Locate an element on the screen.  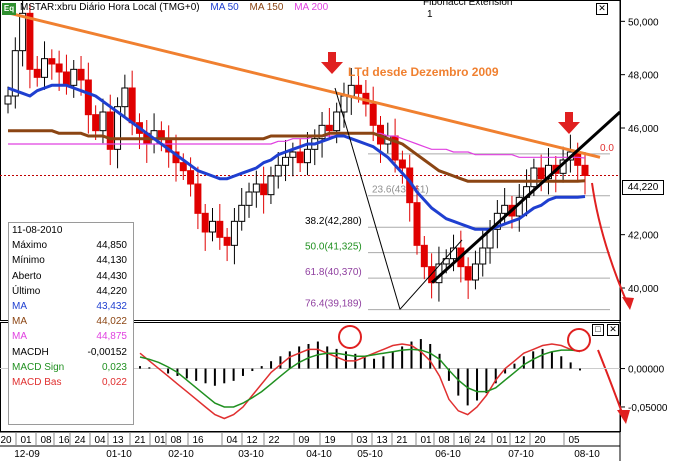
fib-leg-line is located at coordinates (367, 198).